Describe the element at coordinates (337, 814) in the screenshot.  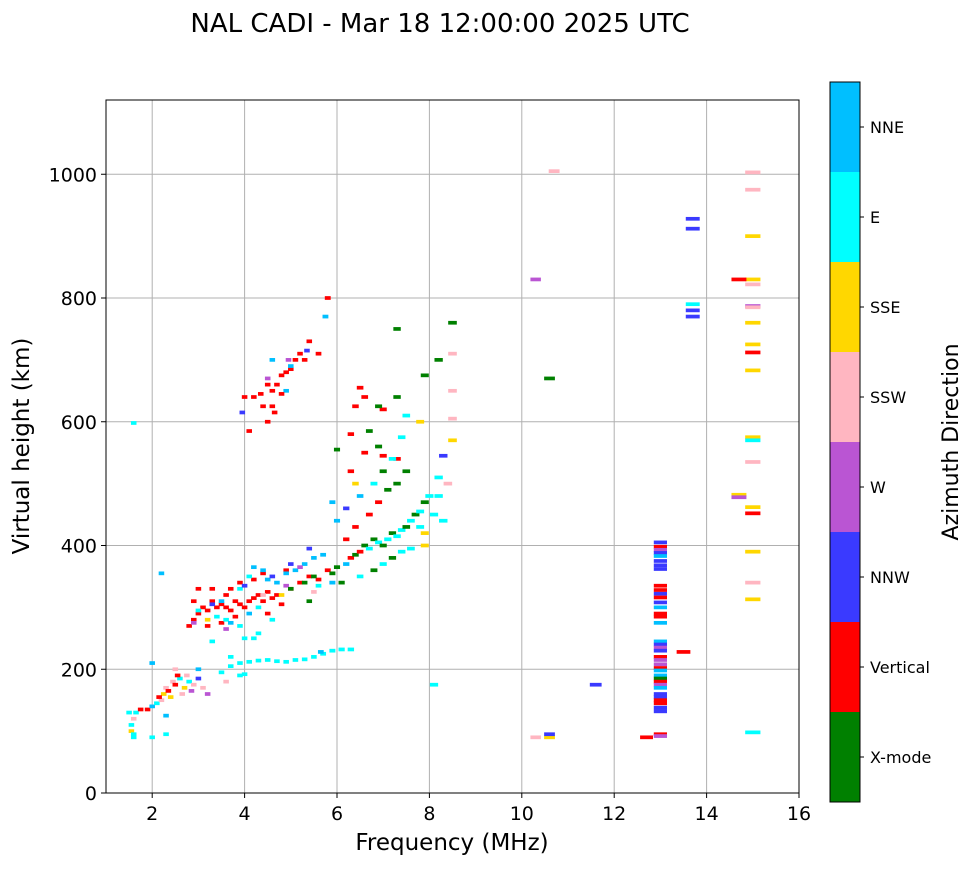
I see `x-tick-label: 6` at that location.